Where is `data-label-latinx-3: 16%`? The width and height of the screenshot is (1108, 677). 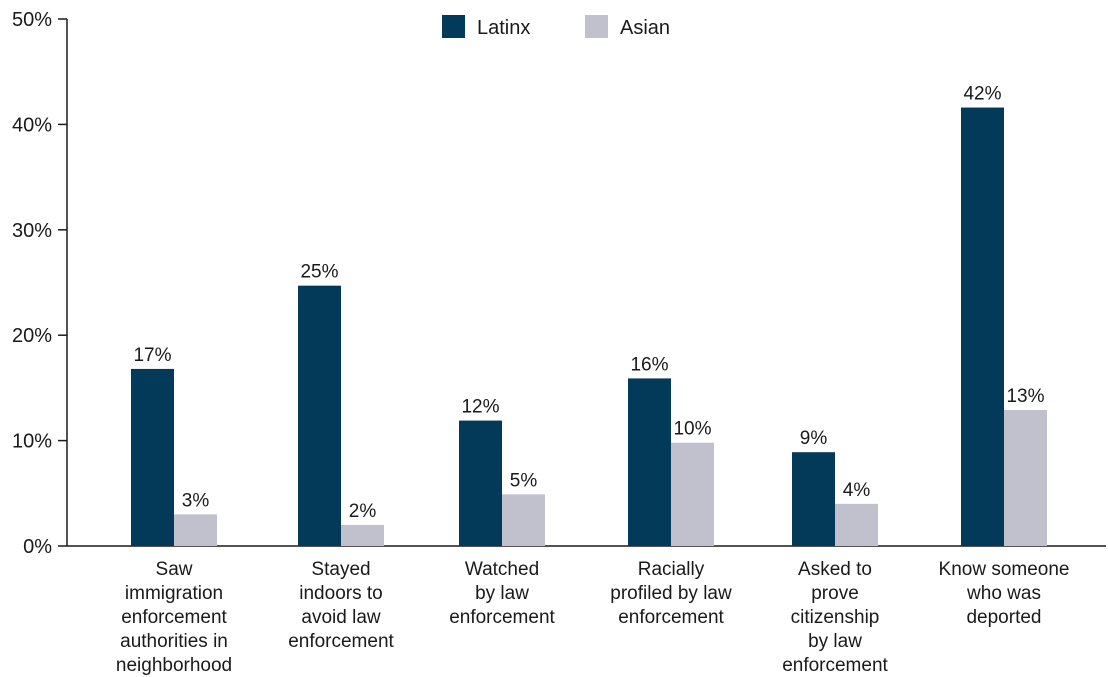
data-label-latinx-3: 16% is located at coordinates (649, 364).